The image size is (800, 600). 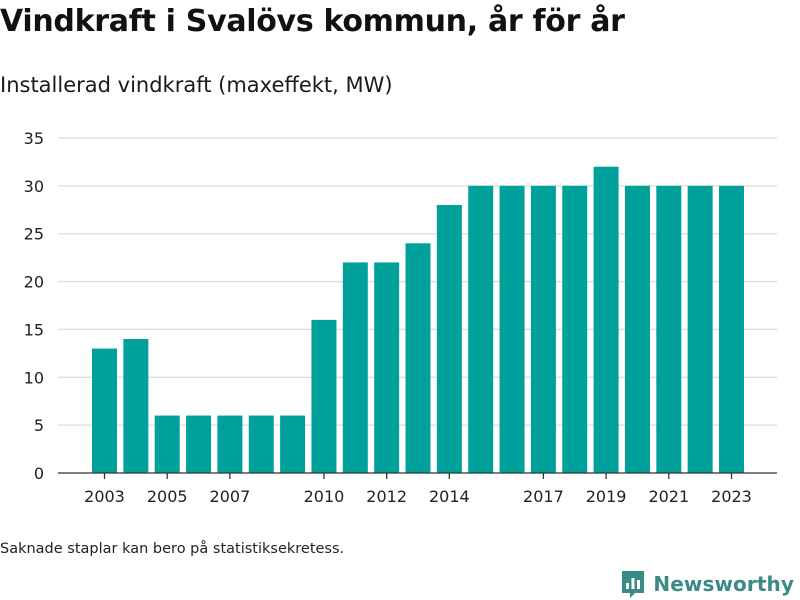 I want to click on x-tick-label: 2005, so click(x=167, y=496).